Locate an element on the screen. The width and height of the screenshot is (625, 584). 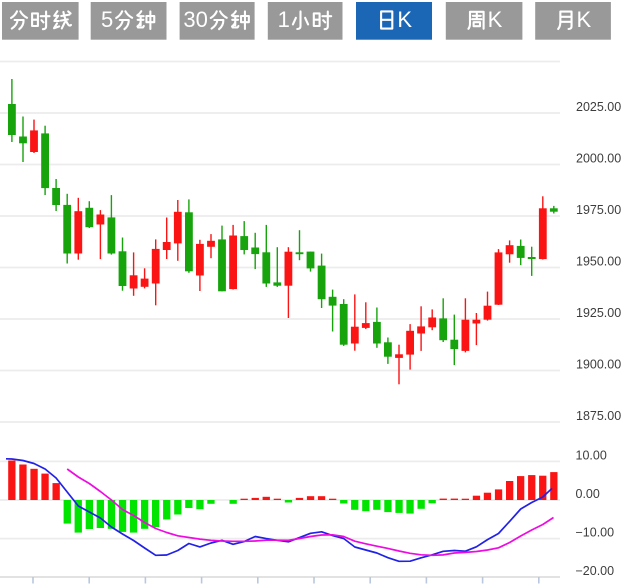
svg-text: 1925.00 is located at coordinates (598, 313).